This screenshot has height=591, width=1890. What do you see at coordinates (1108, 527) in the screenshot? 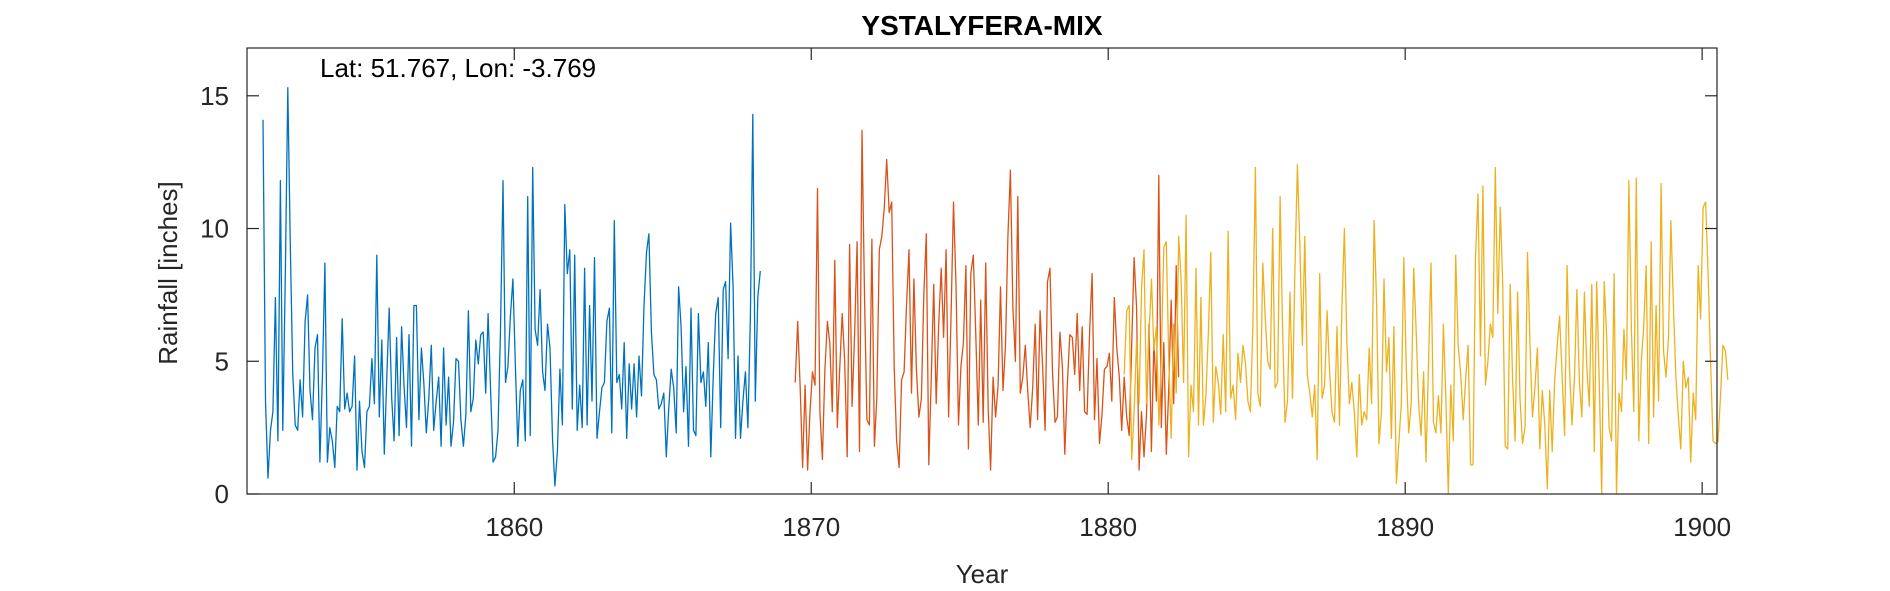
I see `x-tick-label: 1880` at bounding box center [1108, 527].